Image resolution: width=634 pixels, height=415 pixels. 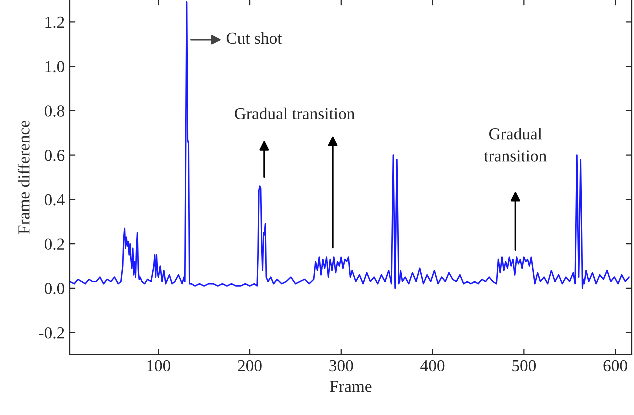 I want to click on y-tick-label: 0.2, so click(x=54, y=244).